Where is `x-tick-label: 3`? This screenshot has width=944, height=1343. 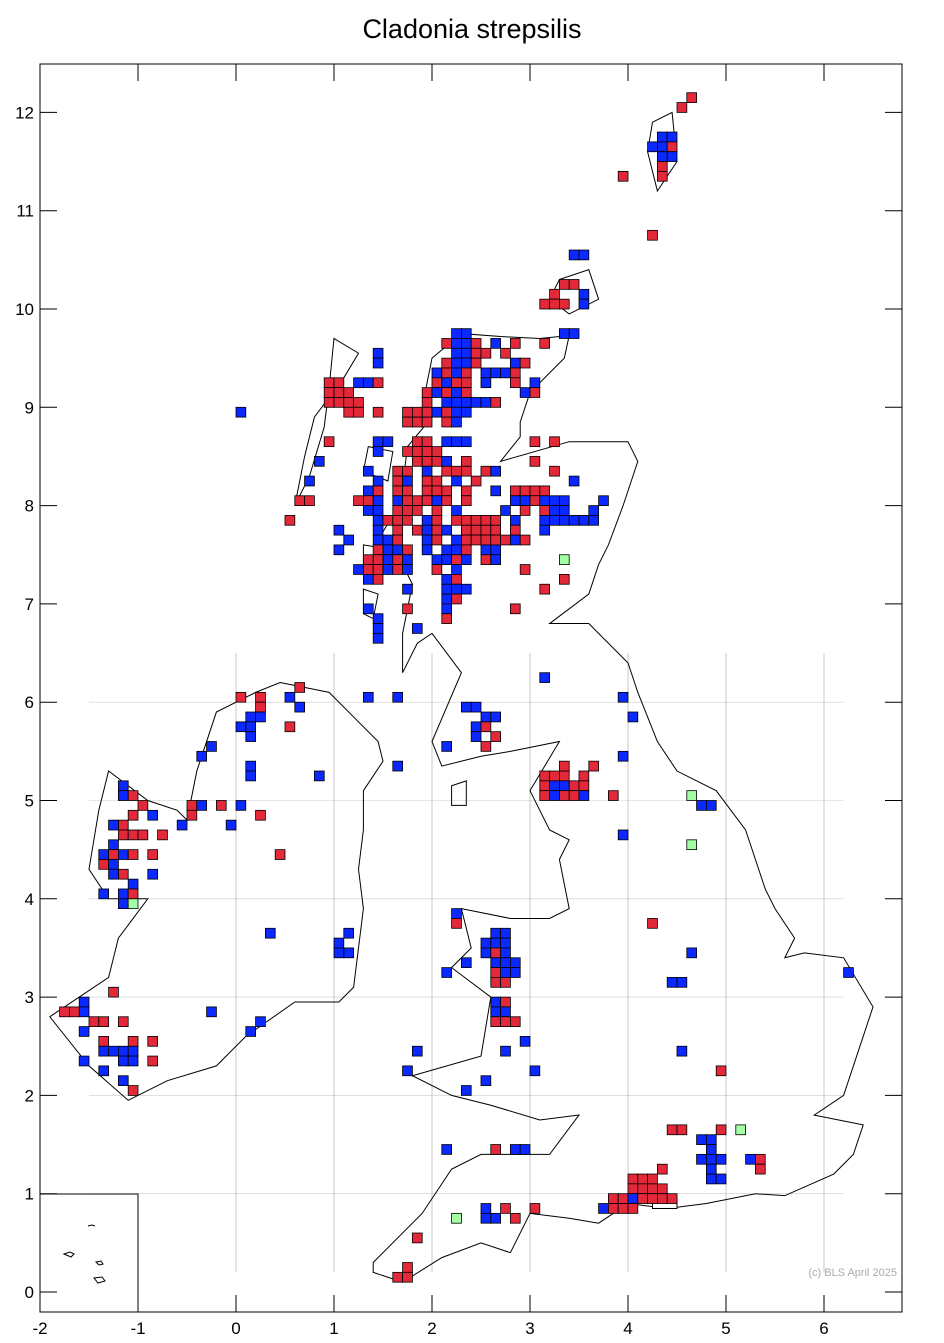 x-tick-label: 3 is located at coordinates (529, 1328).